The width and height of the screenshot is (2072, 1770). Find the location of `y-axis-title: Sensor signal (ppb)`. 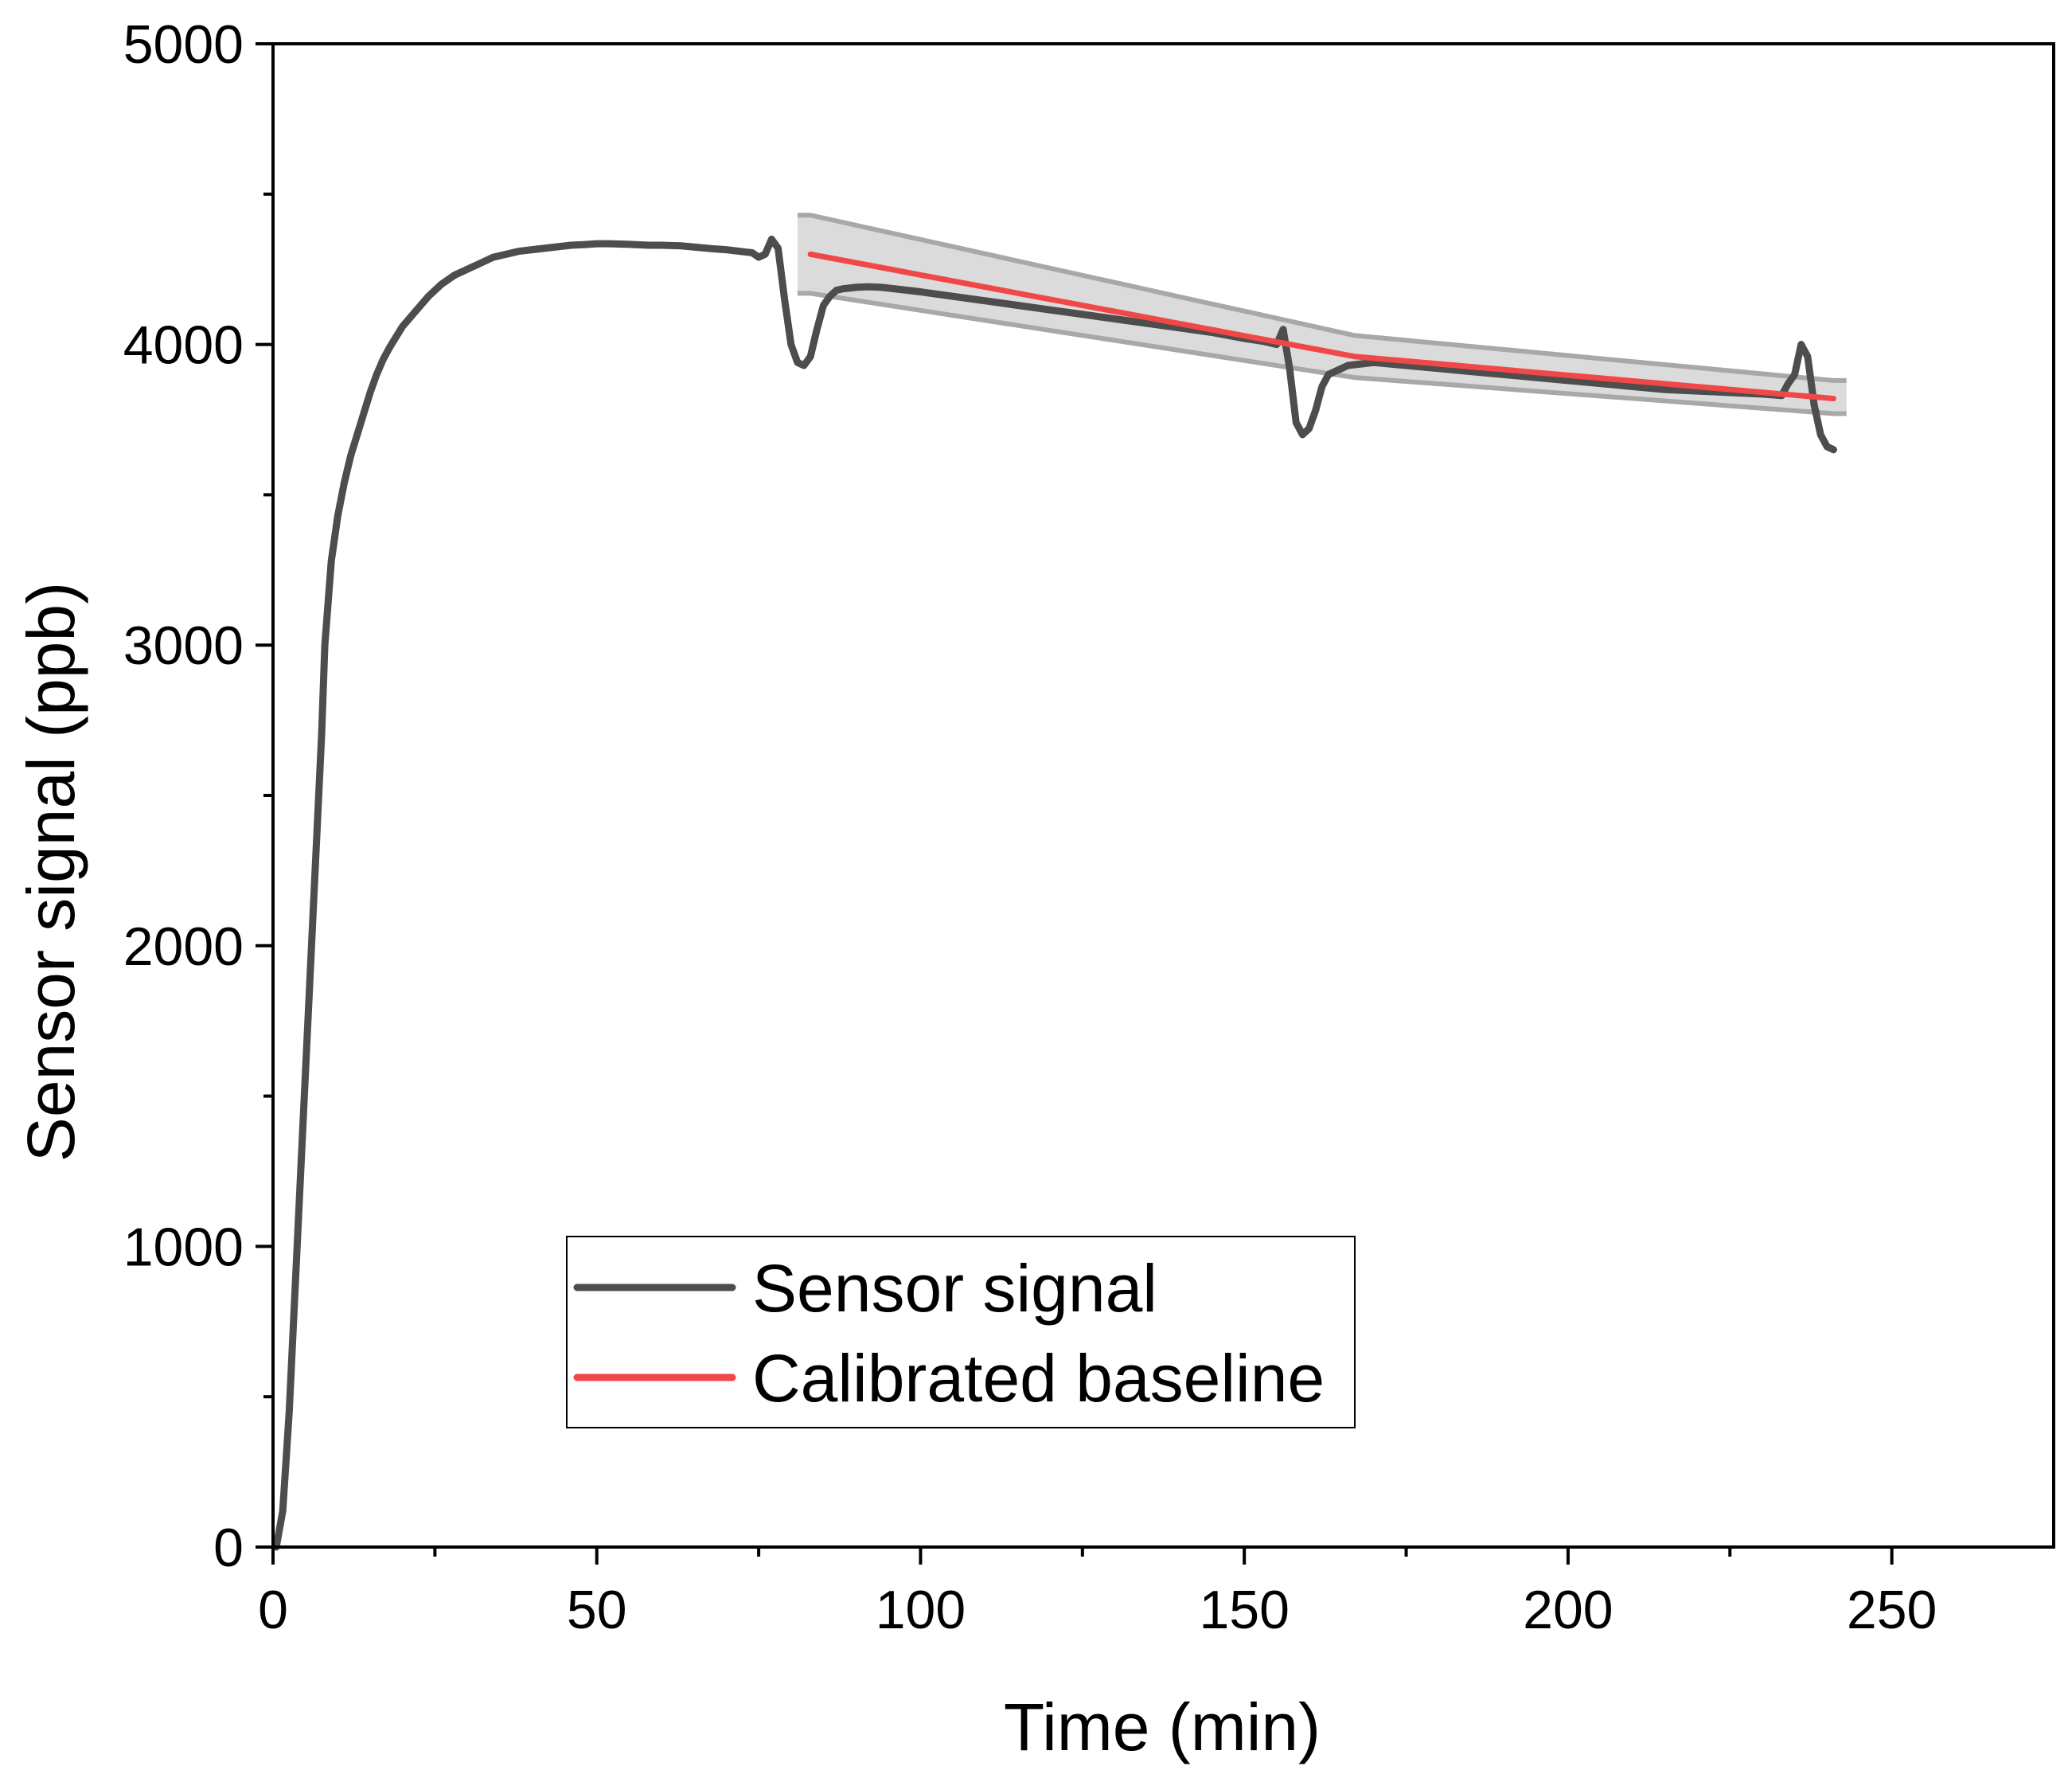

y-axis-title: Sensor signal (ppb) is located at coordinates (51, 872).